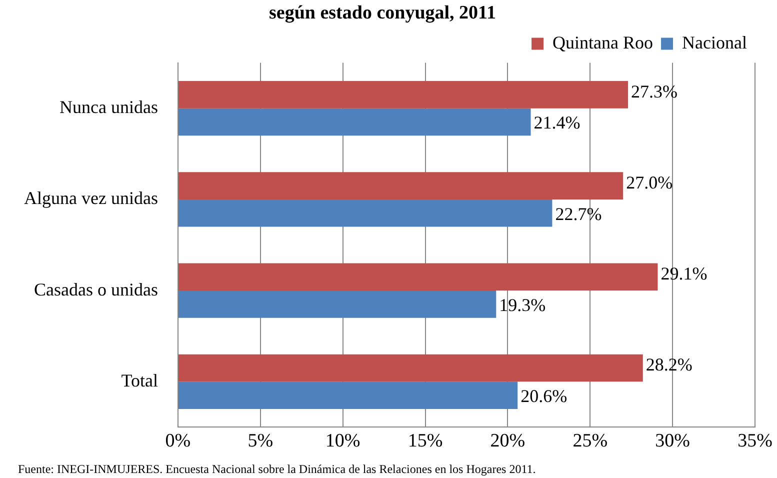 The image size is (777, 478). I want to click on data-label: 22.7%, so click(578, 214).